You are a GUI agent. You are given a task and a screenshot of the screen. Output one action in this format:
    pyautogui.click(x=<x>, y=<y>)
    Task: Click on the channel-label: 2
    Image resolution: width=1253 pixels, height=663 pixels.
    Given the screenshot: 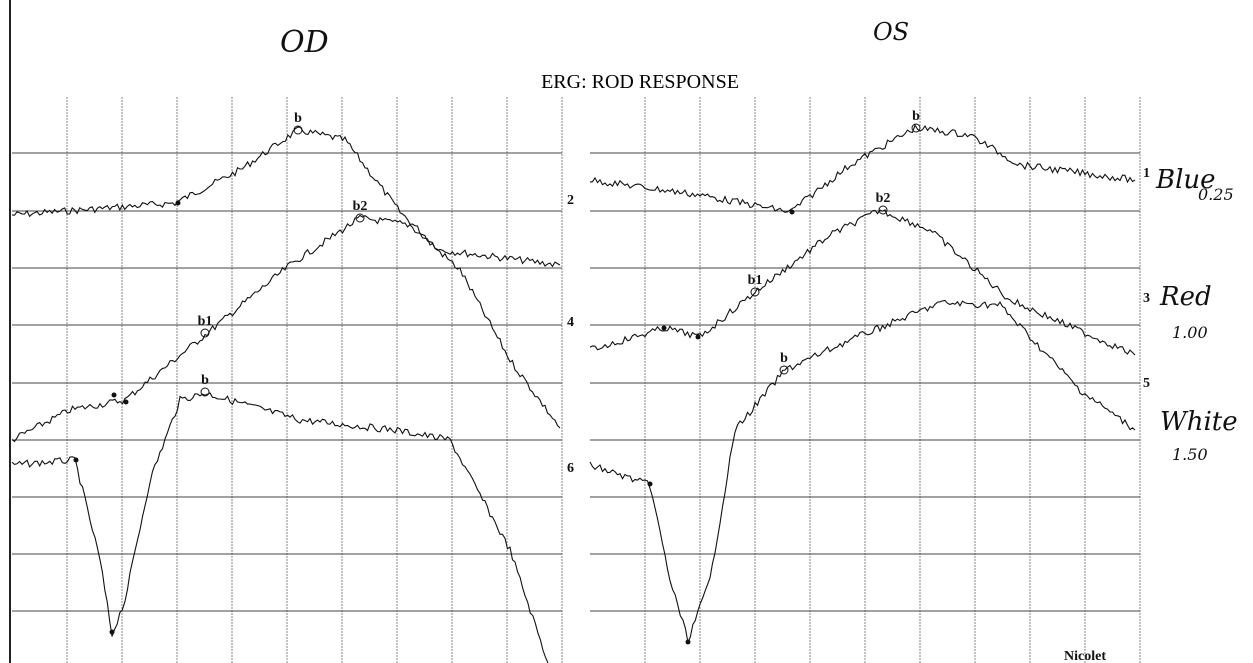 What is the action you would take?
    pyautogui.click(x=570, y=200)
    